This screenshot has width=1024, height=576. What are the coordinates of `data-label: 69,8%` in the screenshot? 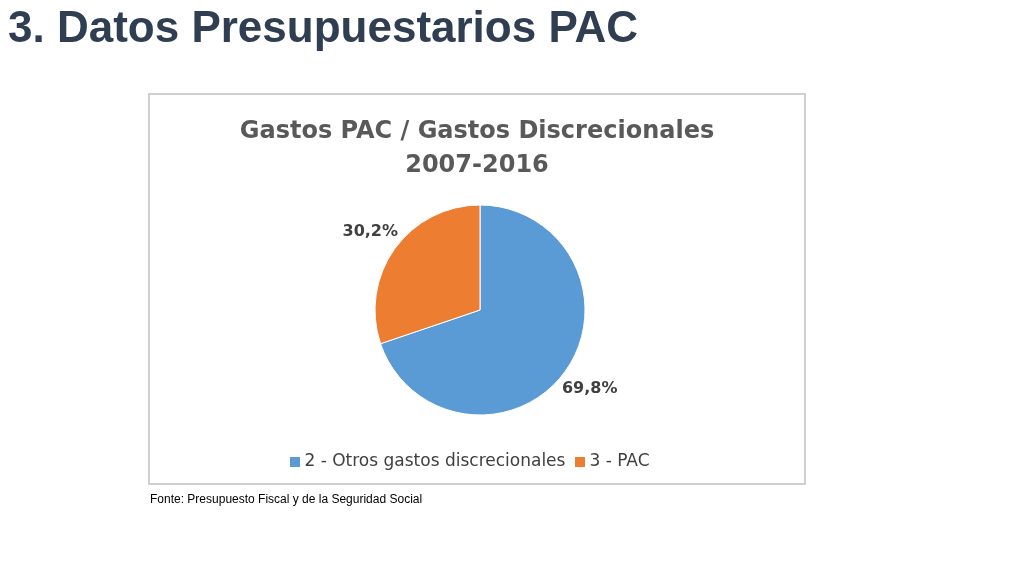 It's located at (589, 388).